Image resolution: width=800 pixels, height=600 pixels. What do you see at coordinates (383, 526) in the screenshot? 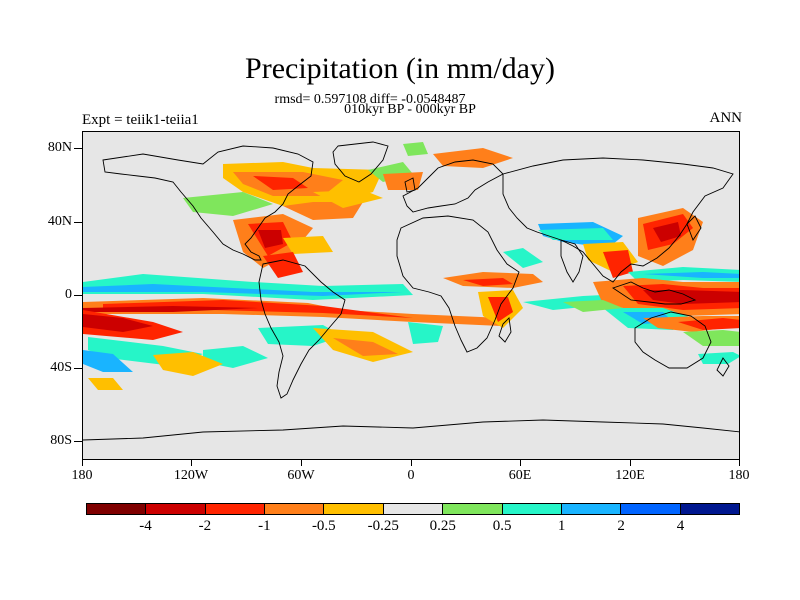
I see `colorbar-label: -0.25` at bounding box center [383, 526].